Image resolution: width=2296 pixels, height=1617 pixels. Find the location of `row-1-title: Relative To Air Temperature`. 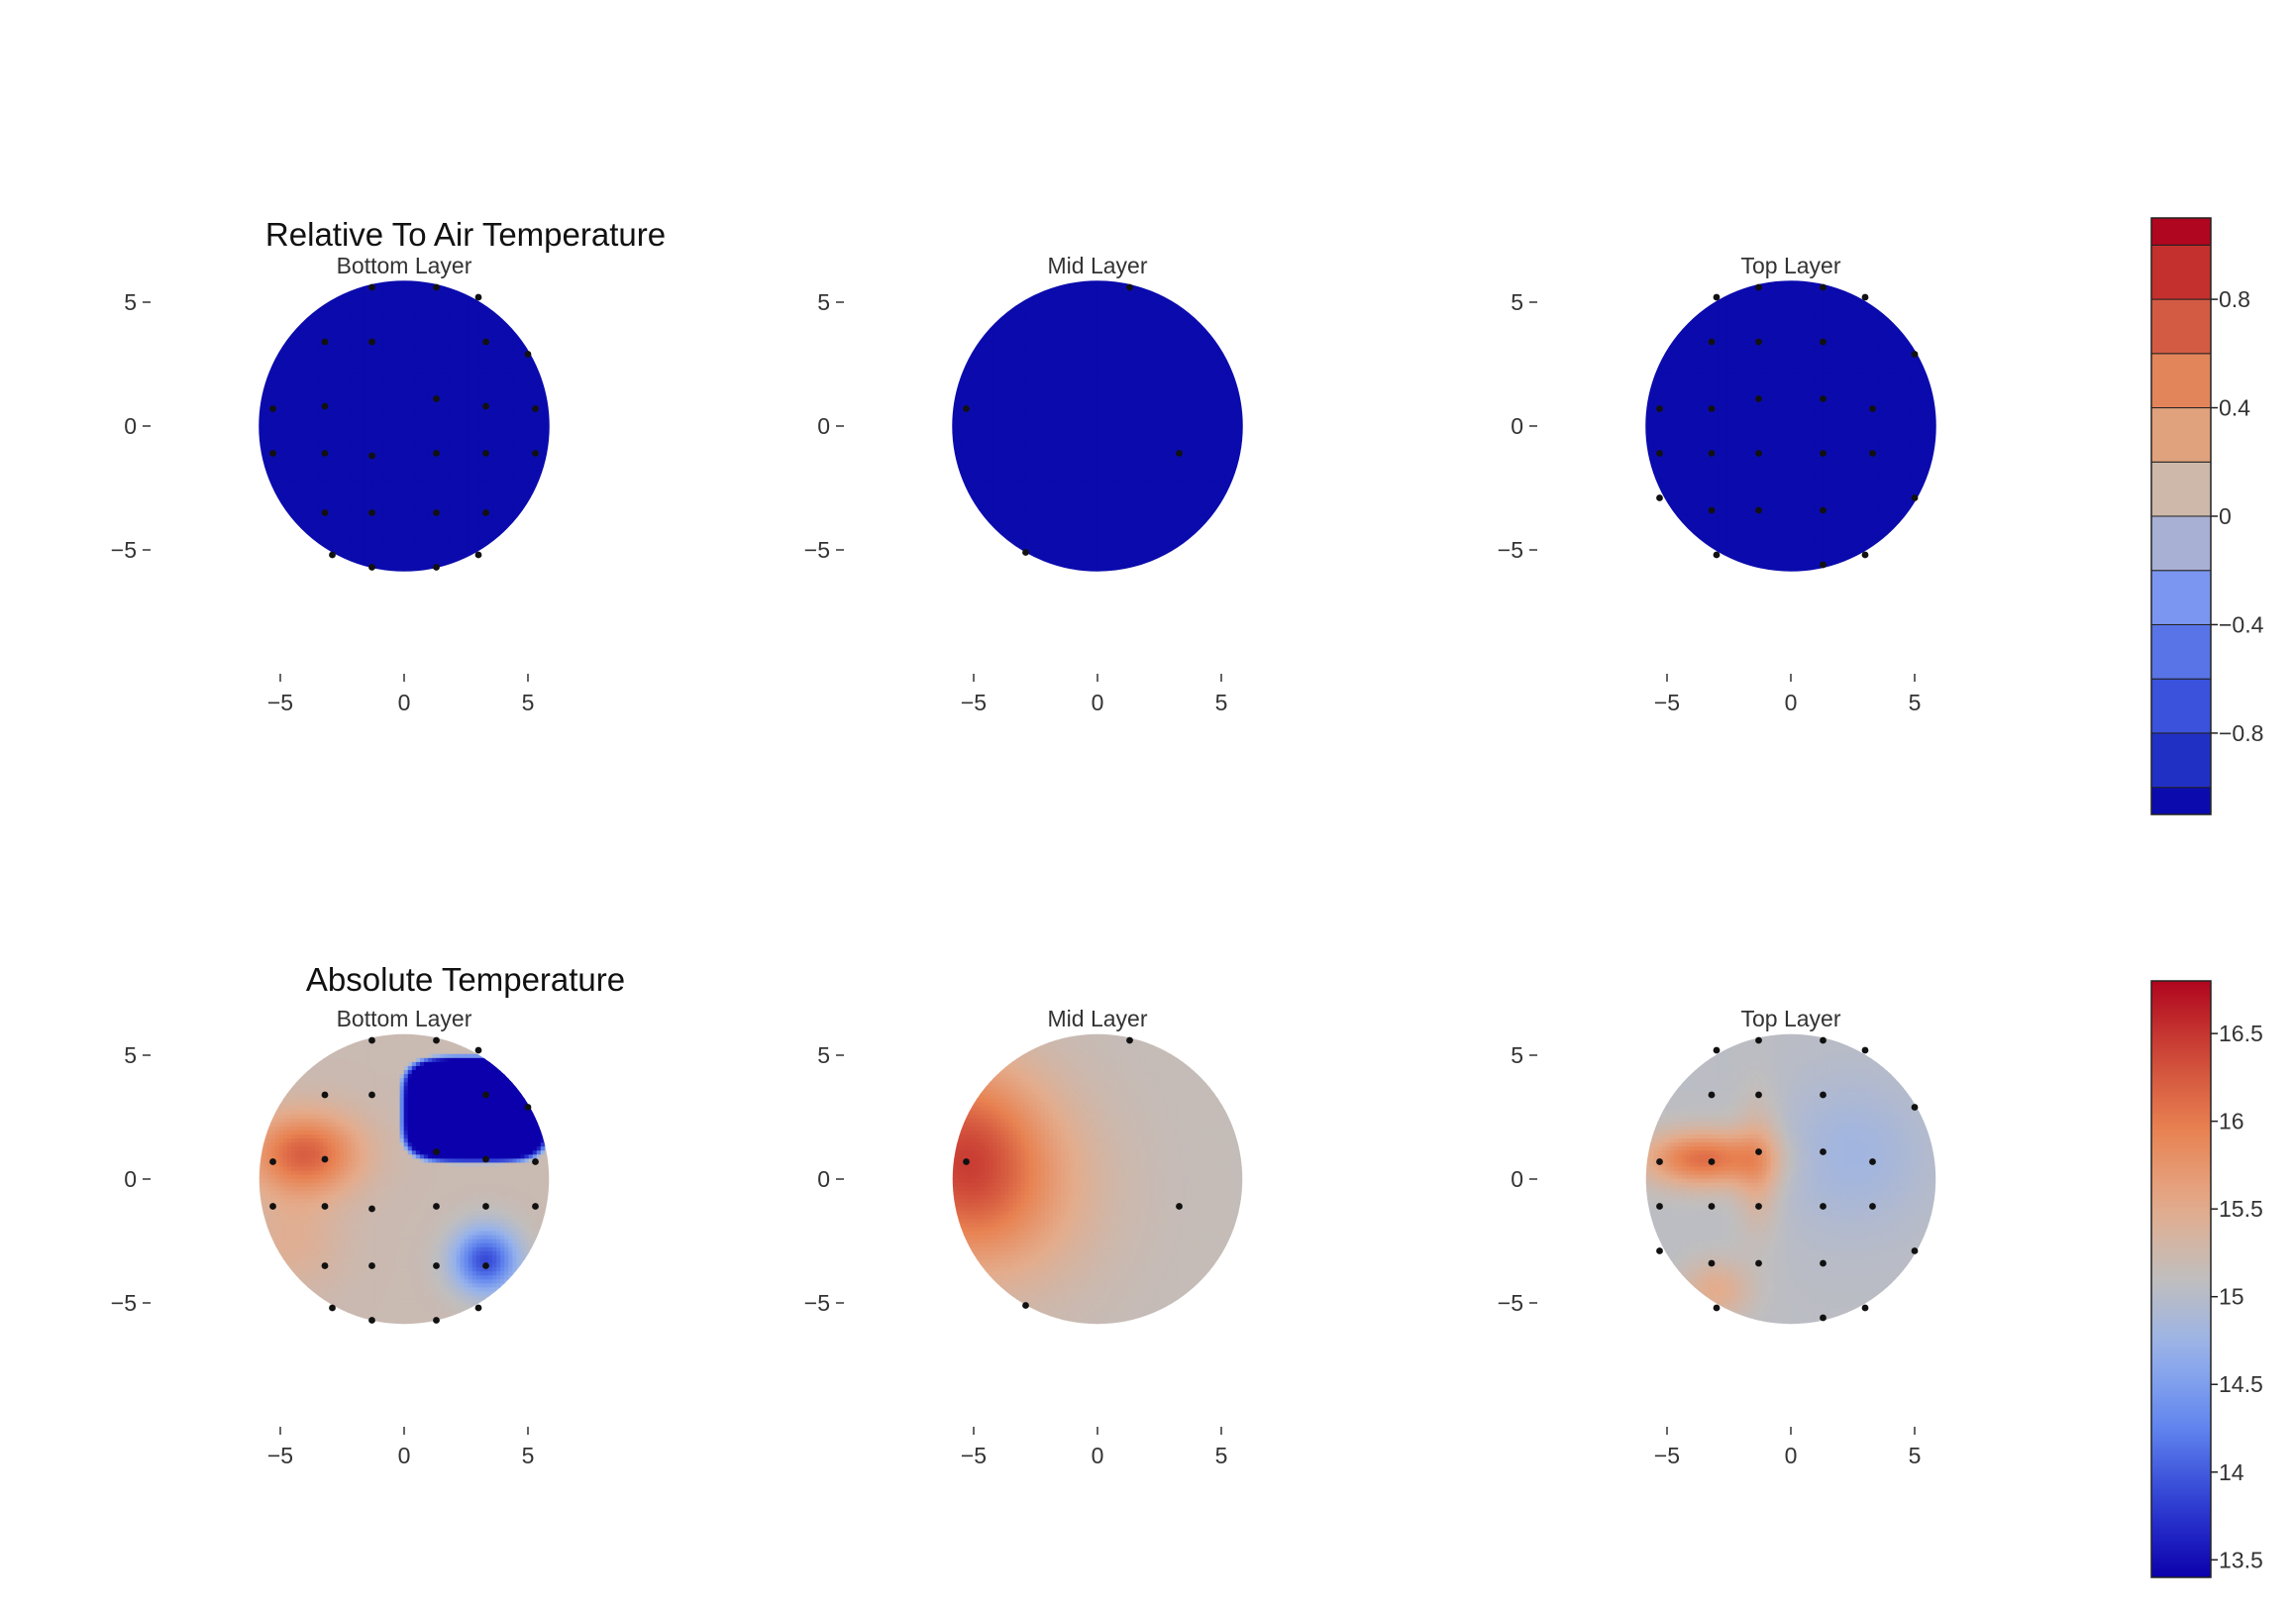

row-1-title: Relative To Air Temperature is located at coordinates (465, 234).